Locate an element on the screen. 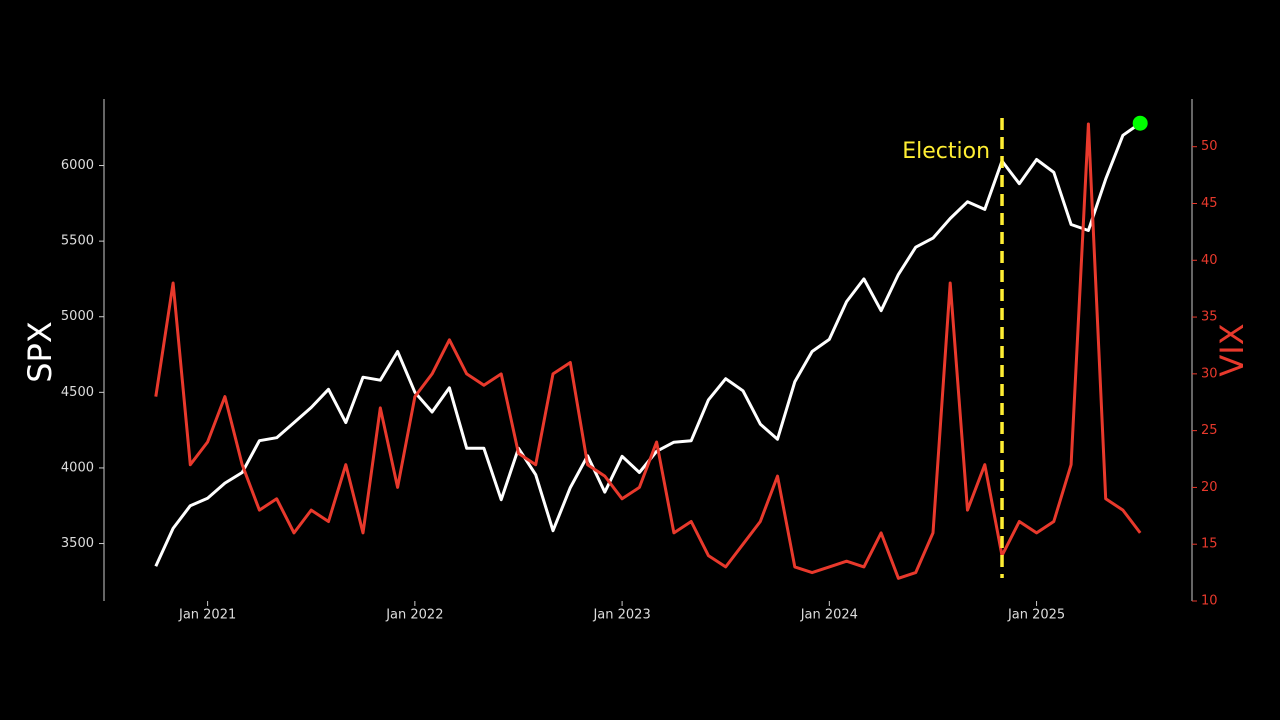 The image size is (1280, 720). y2-tick-label: 40 is located at coordinates (1209, 260).